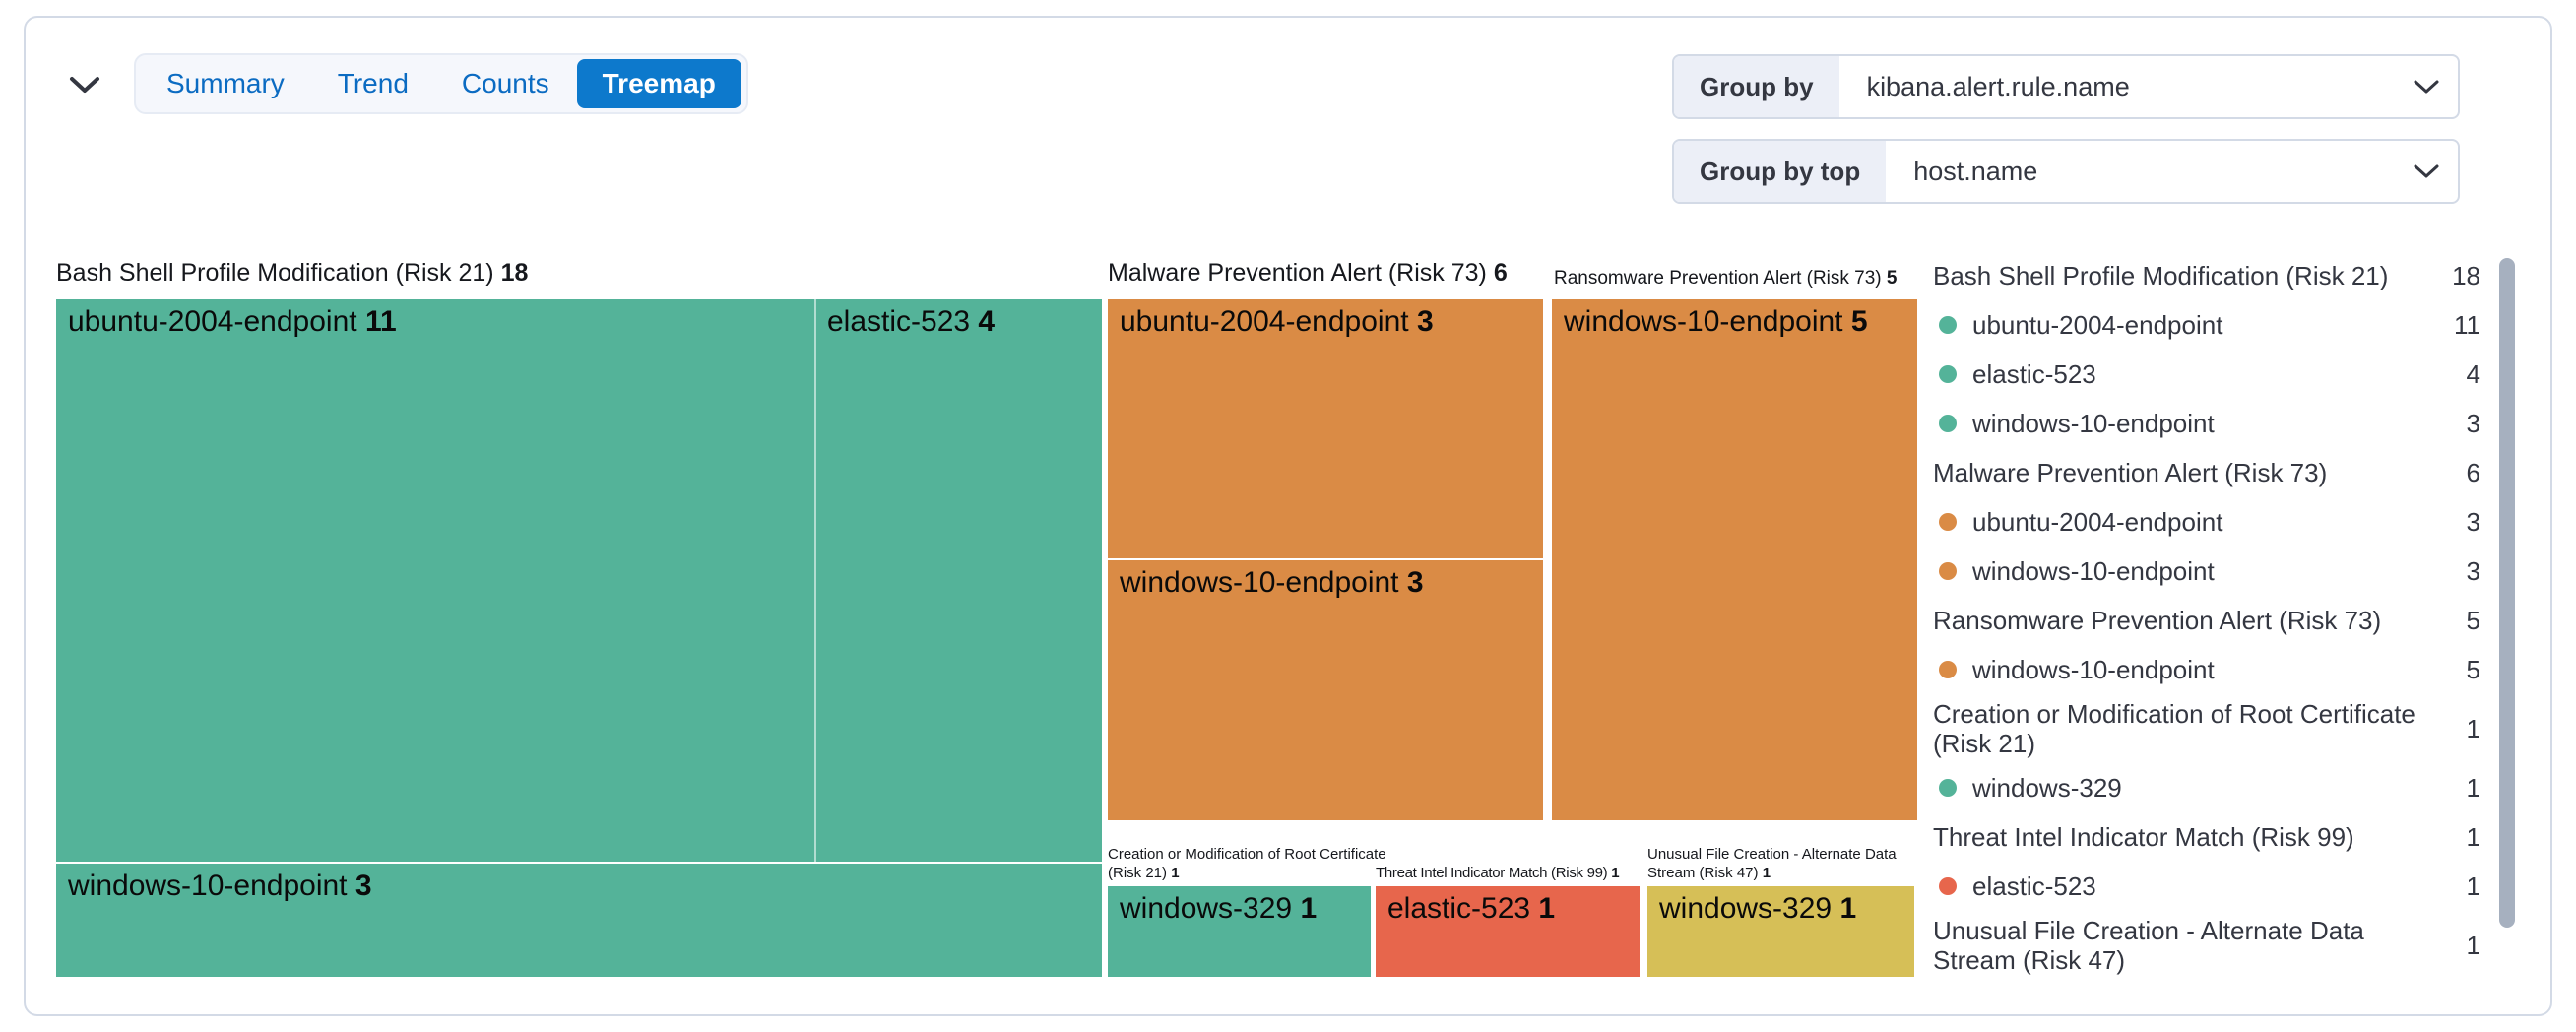 This screenshot has height=1032, width=2576. Describe the element at coordinates (2066, 171) in the screenshot. I see `group-by-top-select: Group by top host.name` at that location.